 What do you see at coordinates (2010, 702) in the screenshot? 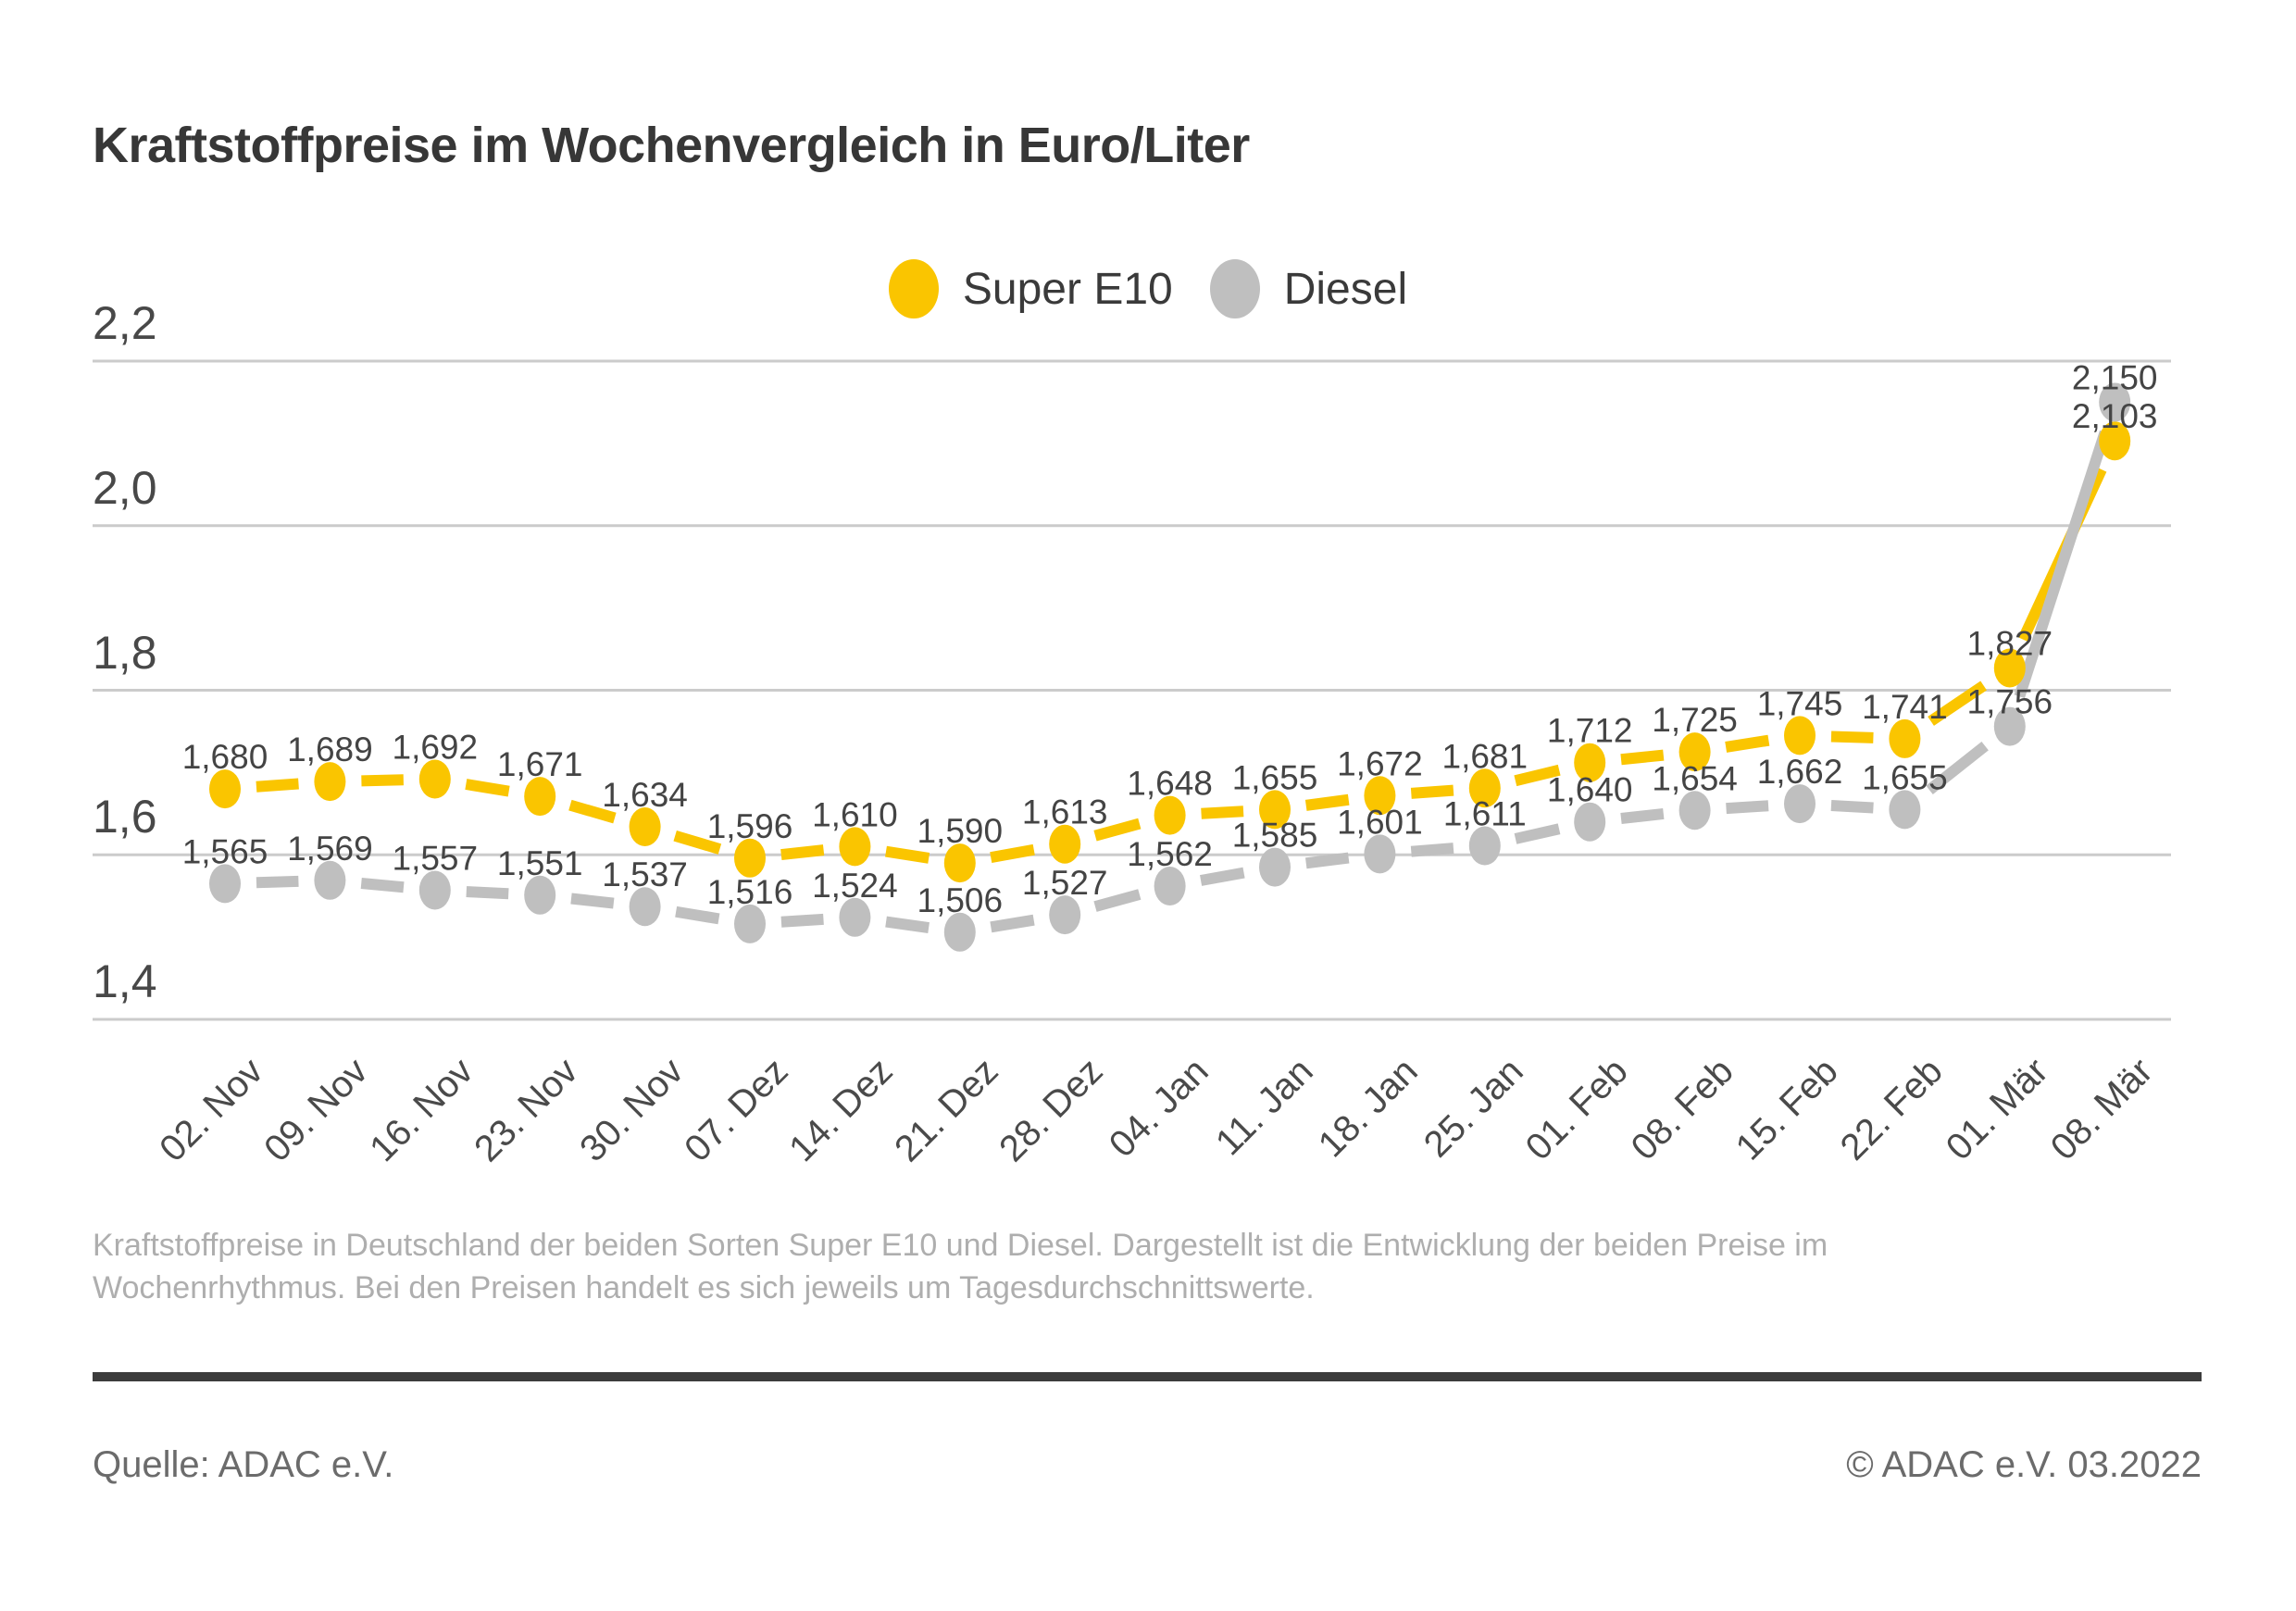
I see `value-label: 1,756` at bounding box center [2010, 702].